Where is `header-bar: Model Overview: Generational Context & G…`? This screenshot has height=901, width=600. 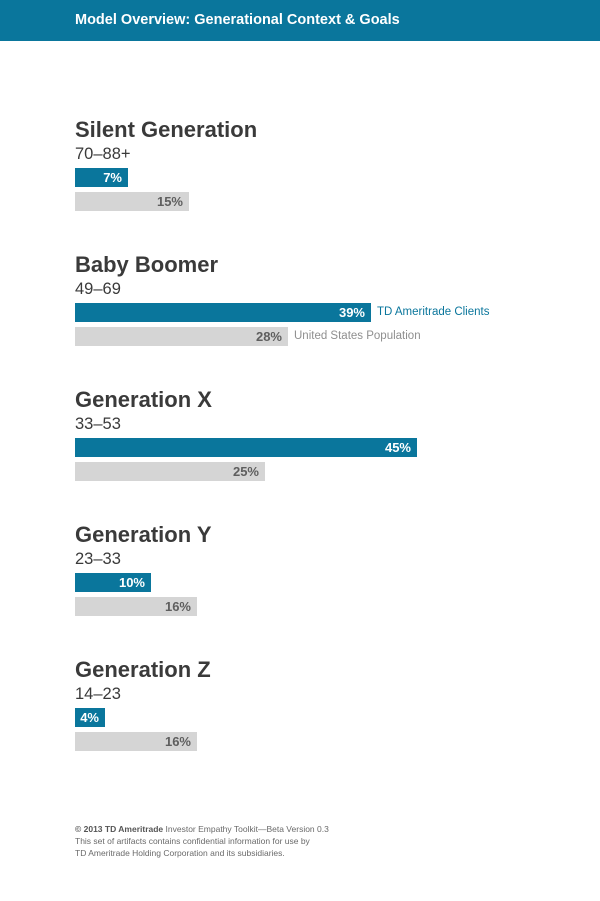
header-bar: Model Overview: Generational Context & G… is located at coordinates (300, 20).